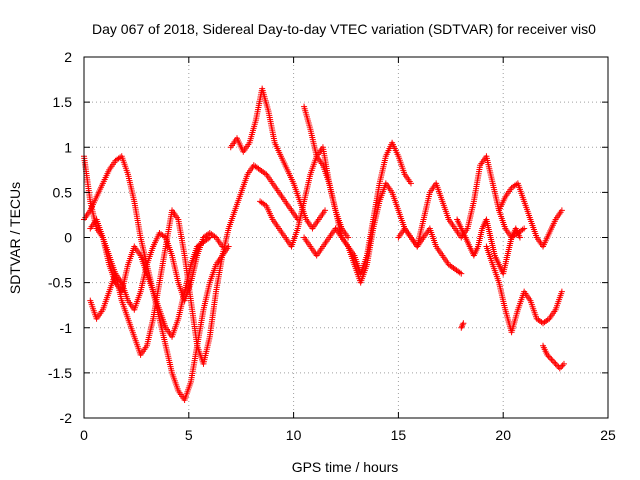  I want to click on series-track-j, so click(530, 215).